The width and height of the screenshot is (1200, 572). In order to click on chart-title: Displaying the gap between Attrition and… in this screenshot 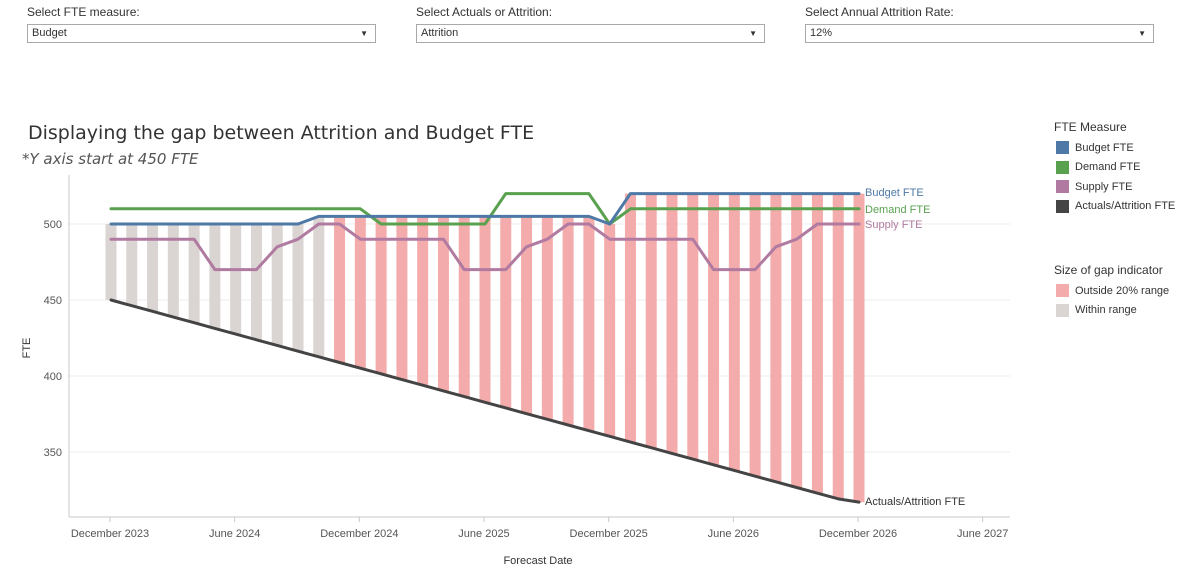, I will do `click(281, 133)`.